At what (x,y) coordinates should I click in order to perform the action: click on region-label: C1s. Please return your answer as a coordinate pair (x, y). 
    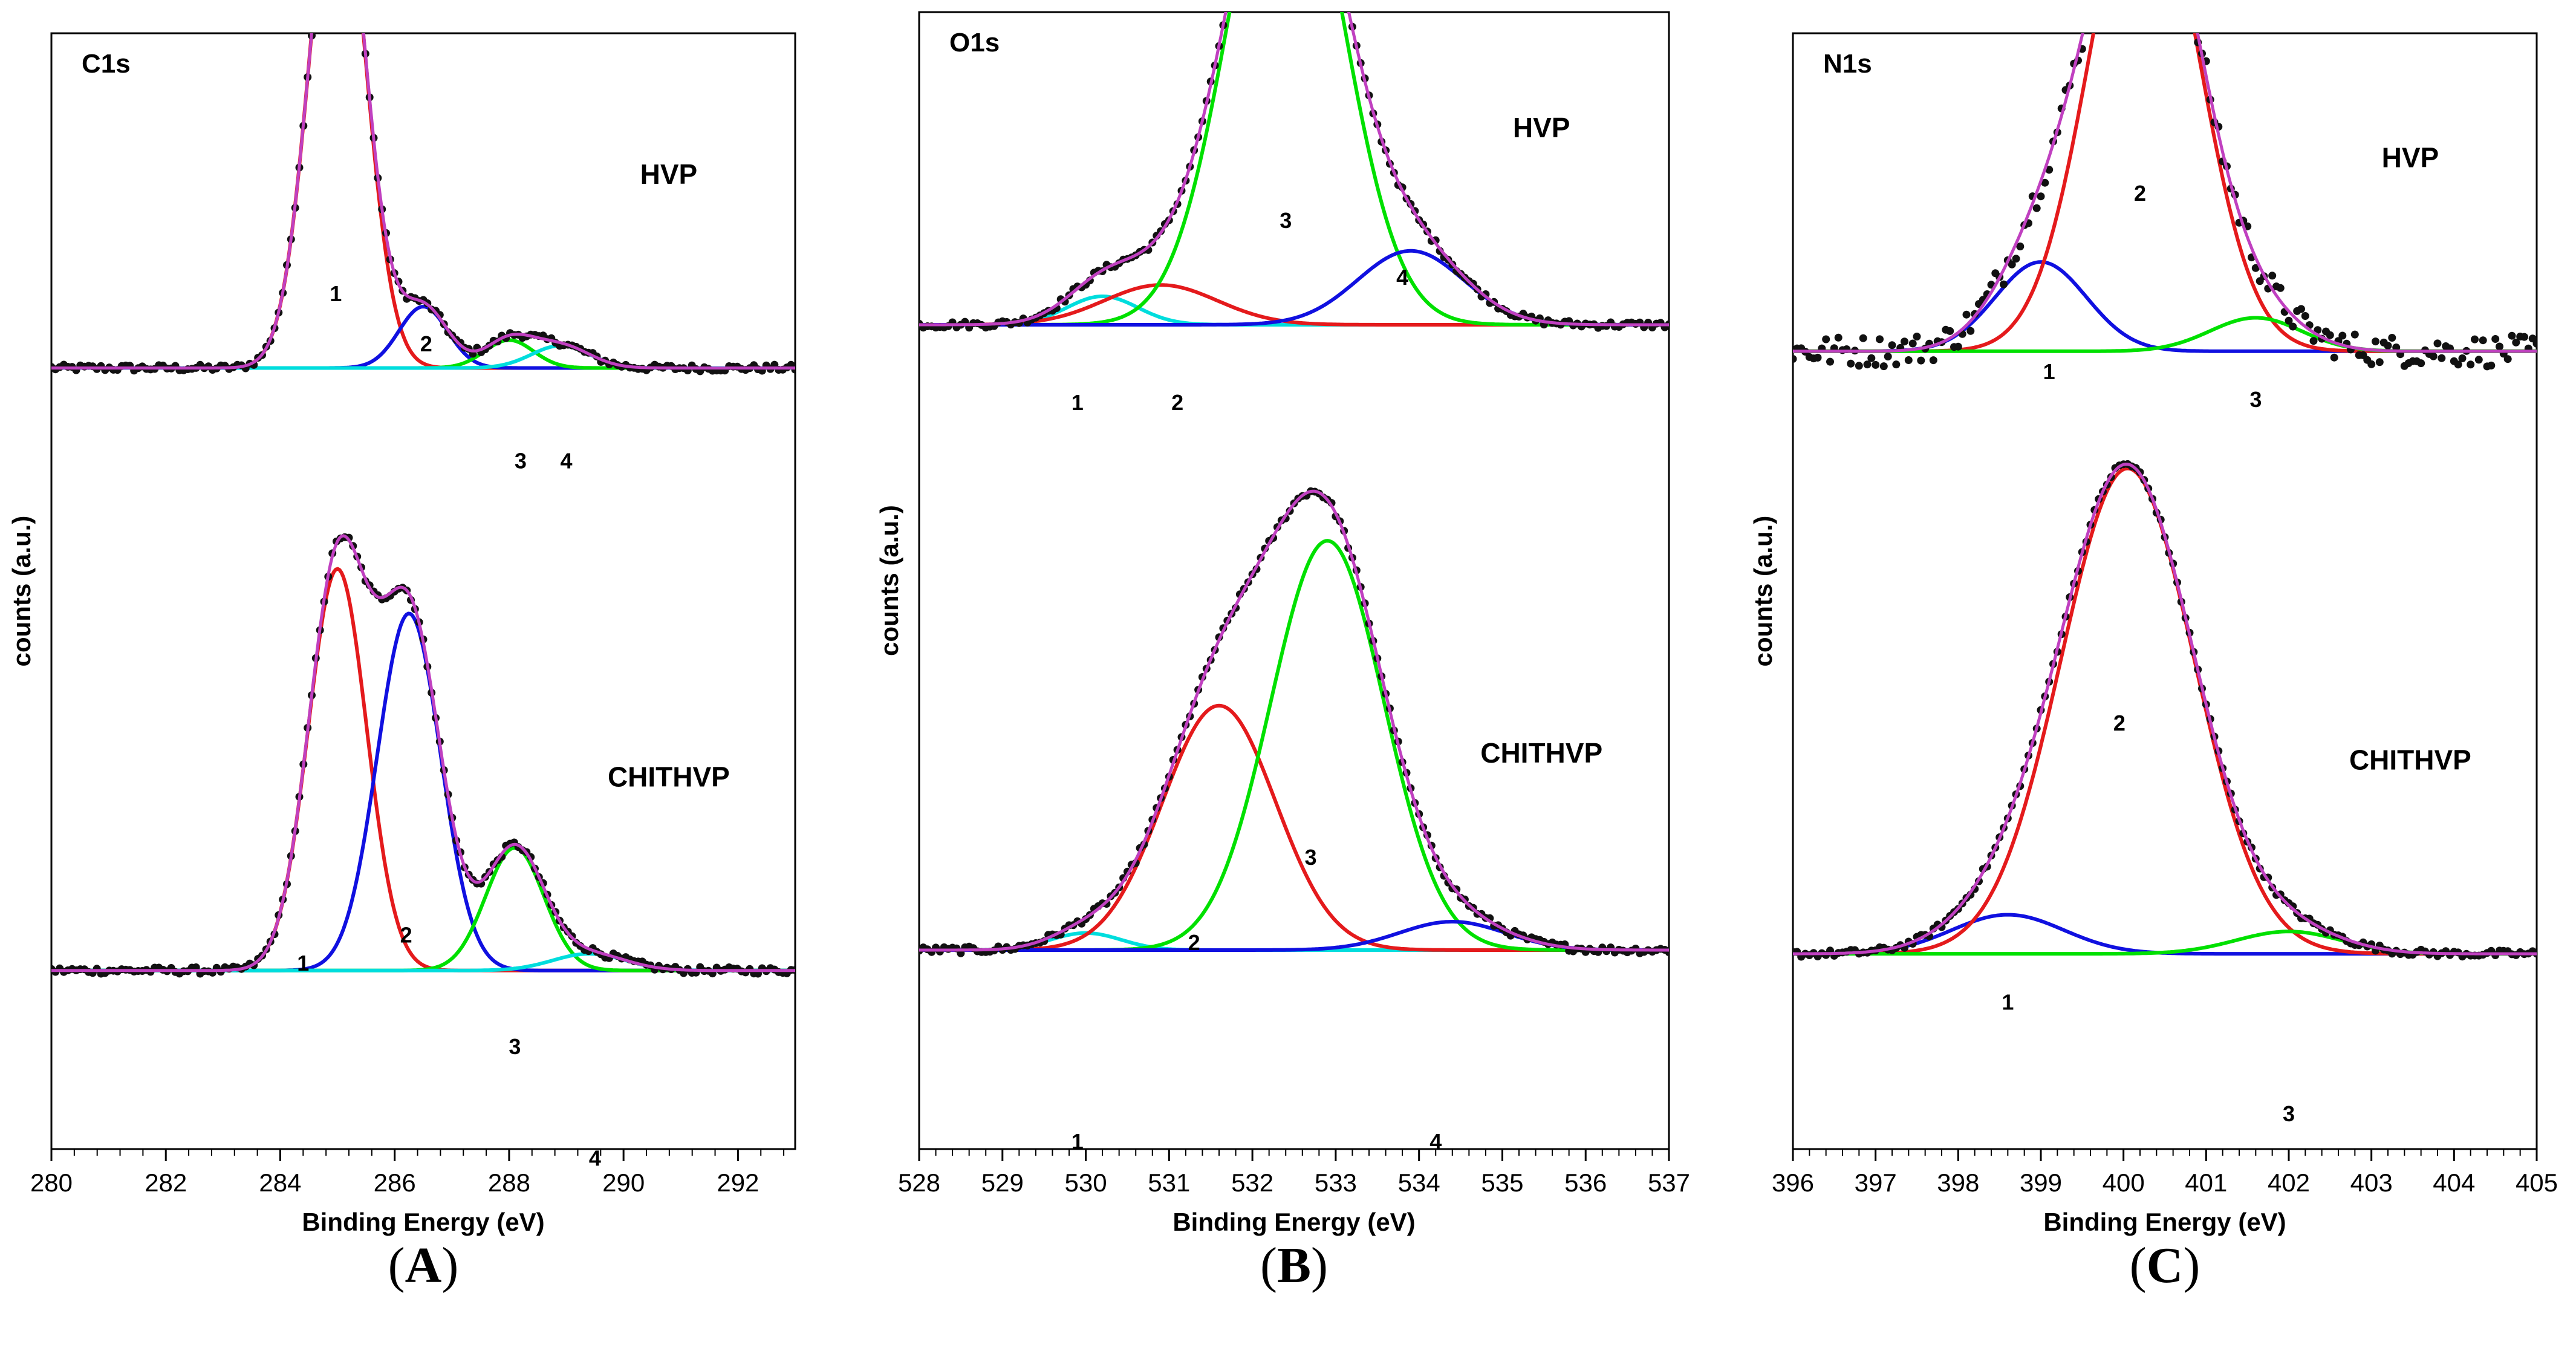
    Looking at the image, I should click on (106, 64).